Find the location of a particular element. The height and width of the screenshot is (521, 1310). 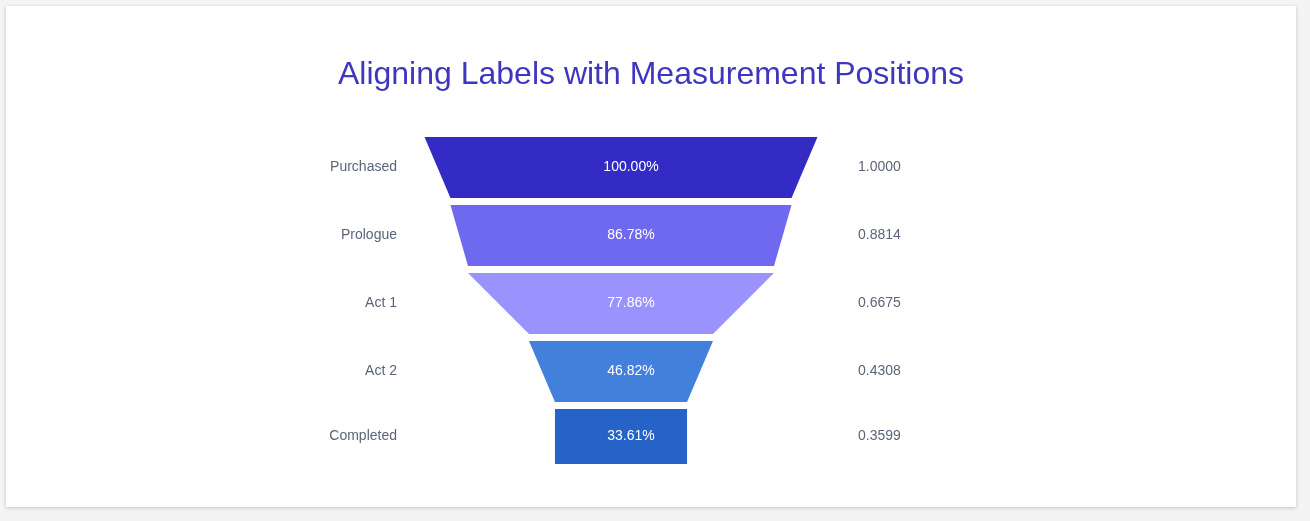

category-label: Purchased is located at coordinates (363, 166).